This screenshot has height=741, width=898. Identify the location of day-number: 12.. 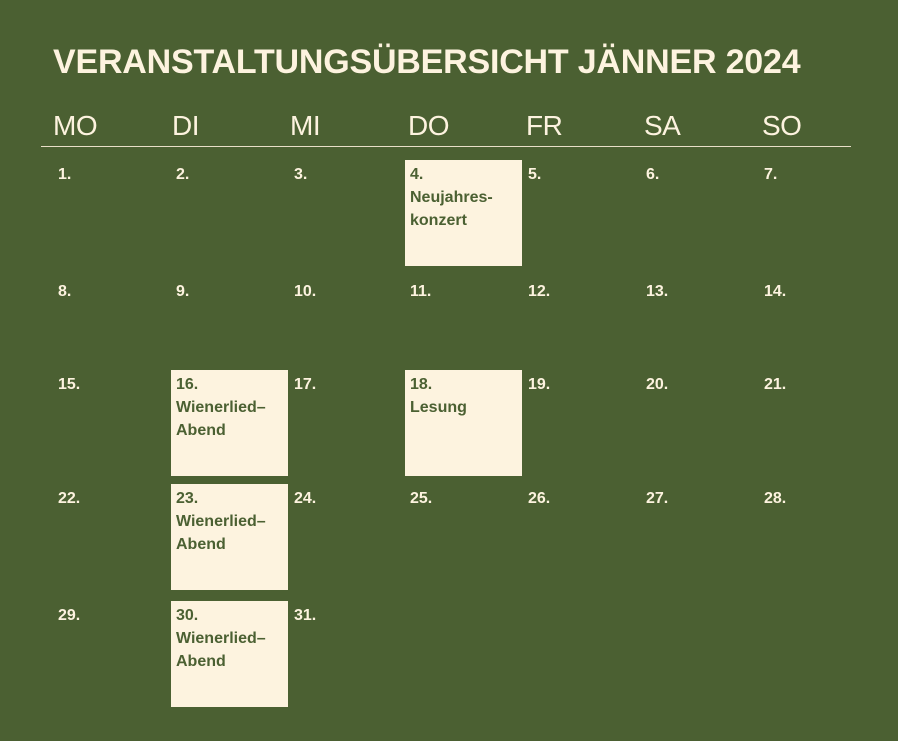
(539, 291).